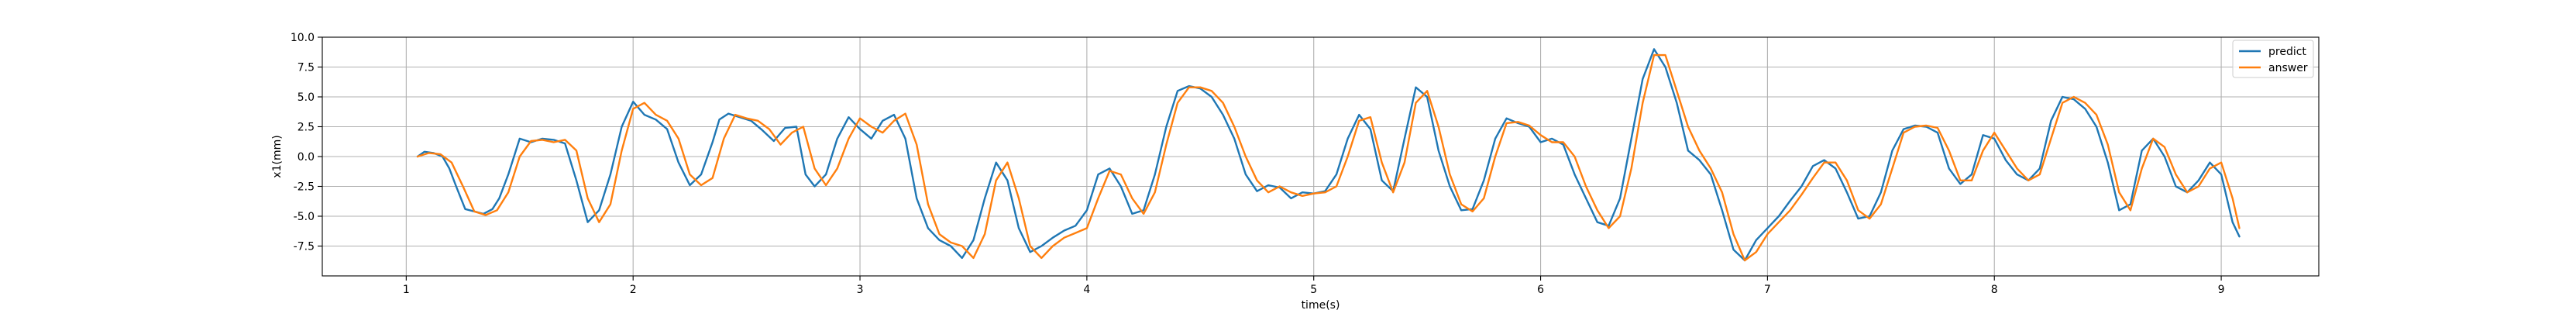  What do you see at coordinates (303, 38) in the screenshot?
I see `y-tick-label: 10.0` at bounding box center [303, 38].